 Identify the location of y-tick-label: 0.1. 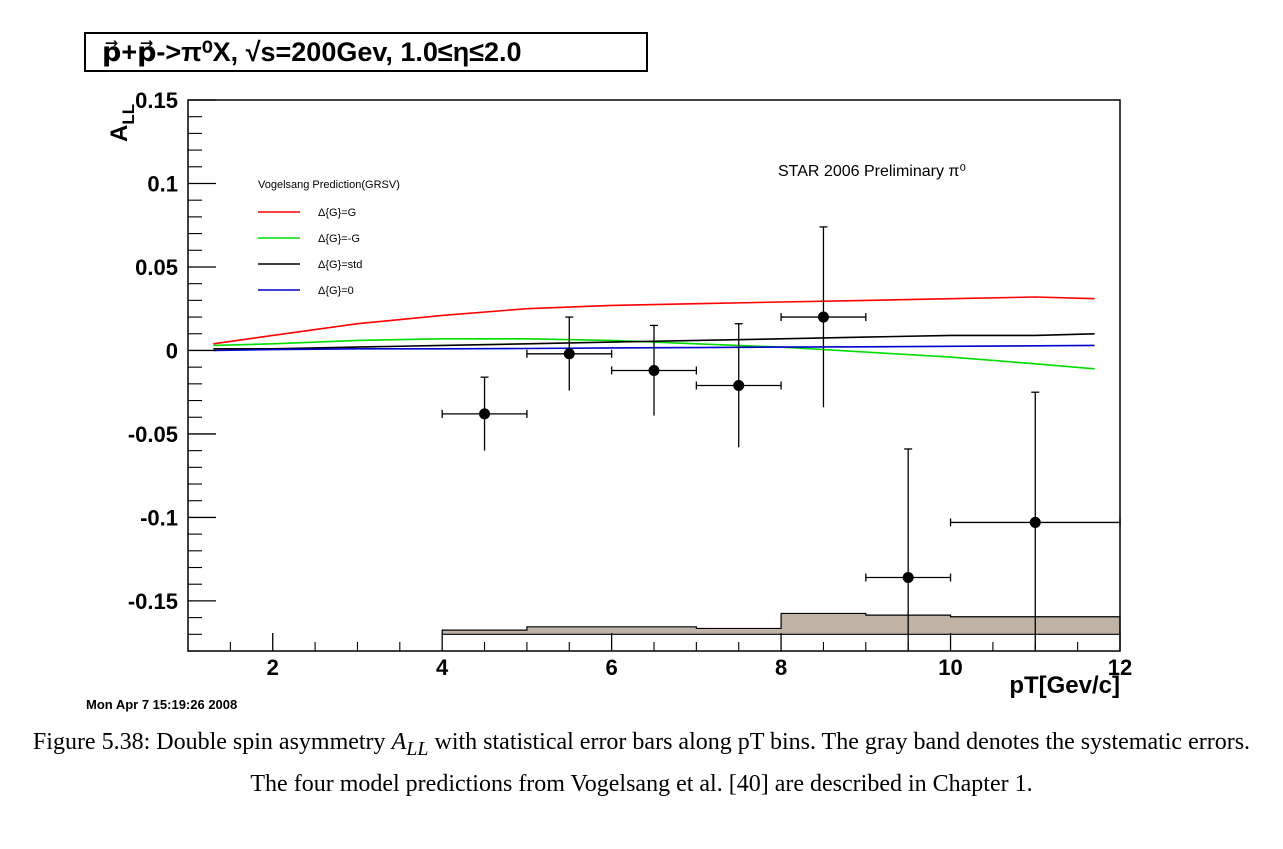
(162, 183).